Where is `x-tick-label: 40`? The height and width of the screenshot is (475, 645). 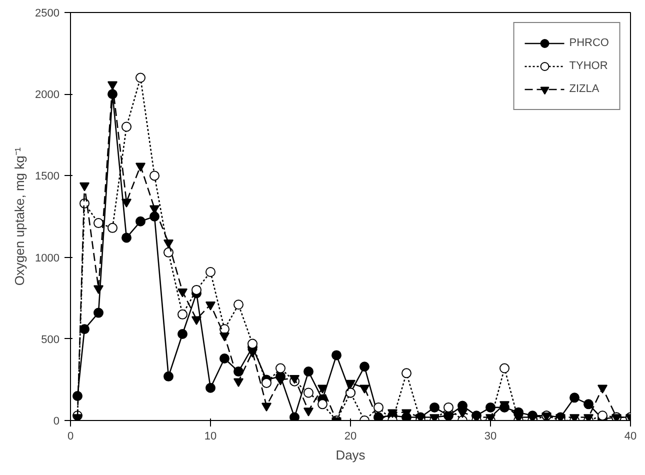 x-tick-label: 40 is located at coordinates (630, 436).